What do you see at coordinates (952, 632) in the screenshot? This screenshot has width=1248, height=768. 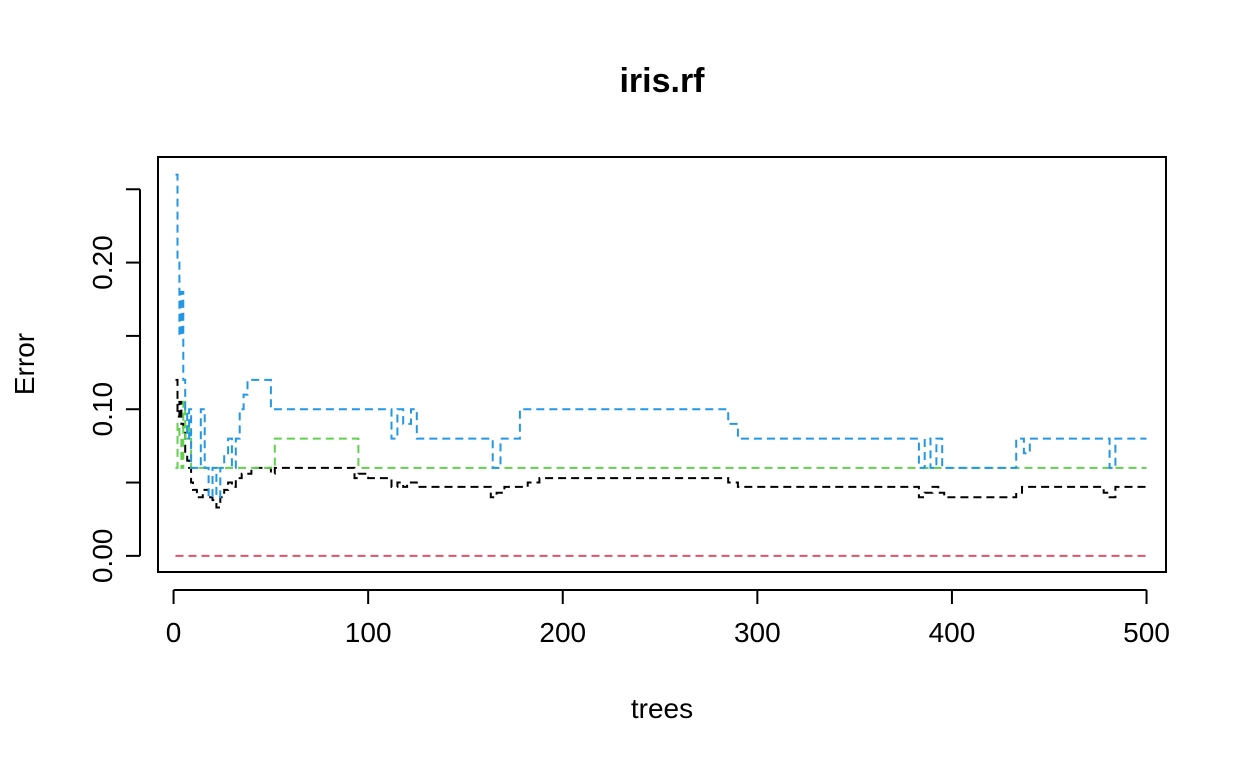 I see `x-tick-label: 400` at bounding box center [952, 632].